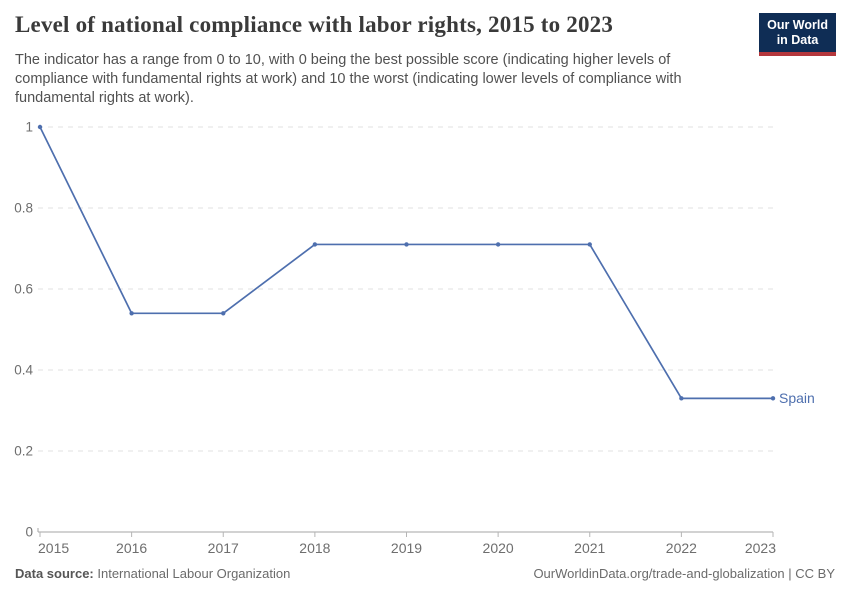  What do you see at coordinates (797, 25) in the screenshot?
I see `owid-logo-line1: Our World` at bounding box center [797, 25].